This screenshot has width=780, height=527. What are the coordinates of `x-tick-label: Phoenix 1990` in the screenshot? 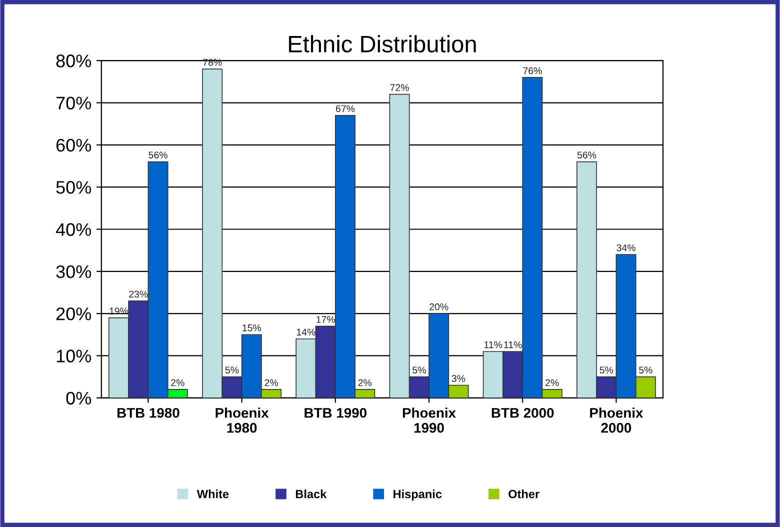 It's located at (429, 420).